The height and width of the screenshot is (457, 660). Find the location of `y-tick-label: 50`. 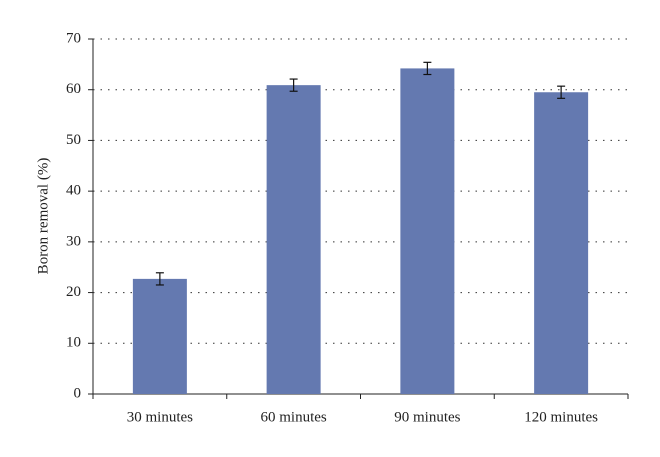

y-tick-label: 50 is located at coordinates (73, 140).